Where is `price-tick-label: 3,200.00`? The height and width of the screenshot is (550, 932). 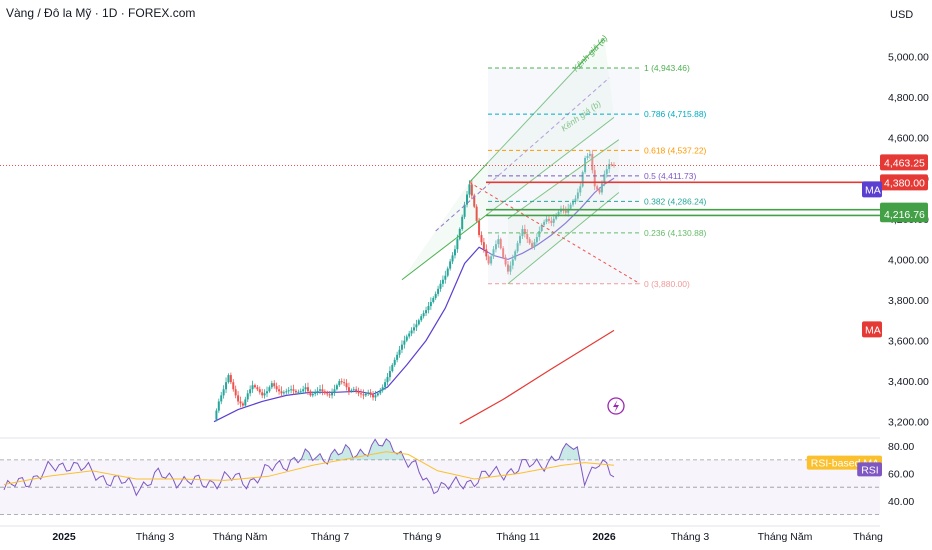
price-tick-label: 3,200.00 is located at coordinates (908, 423).